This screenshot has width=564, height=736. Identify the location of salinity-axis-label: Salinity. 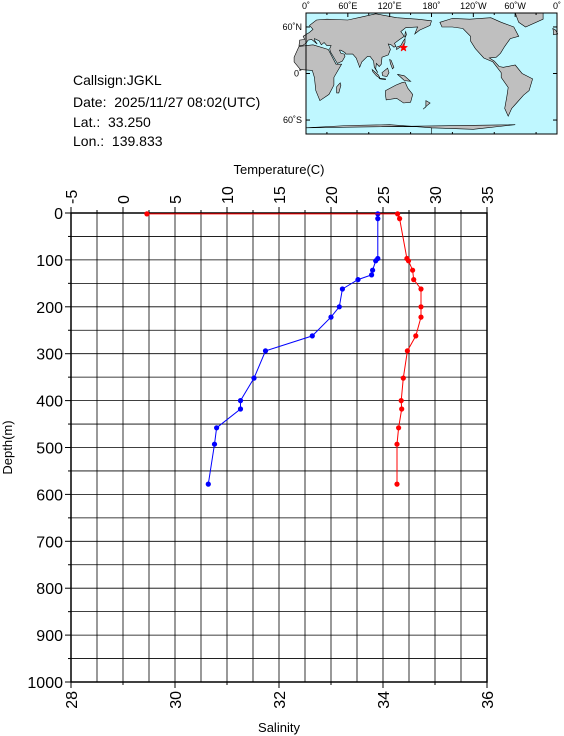
(279, 727).